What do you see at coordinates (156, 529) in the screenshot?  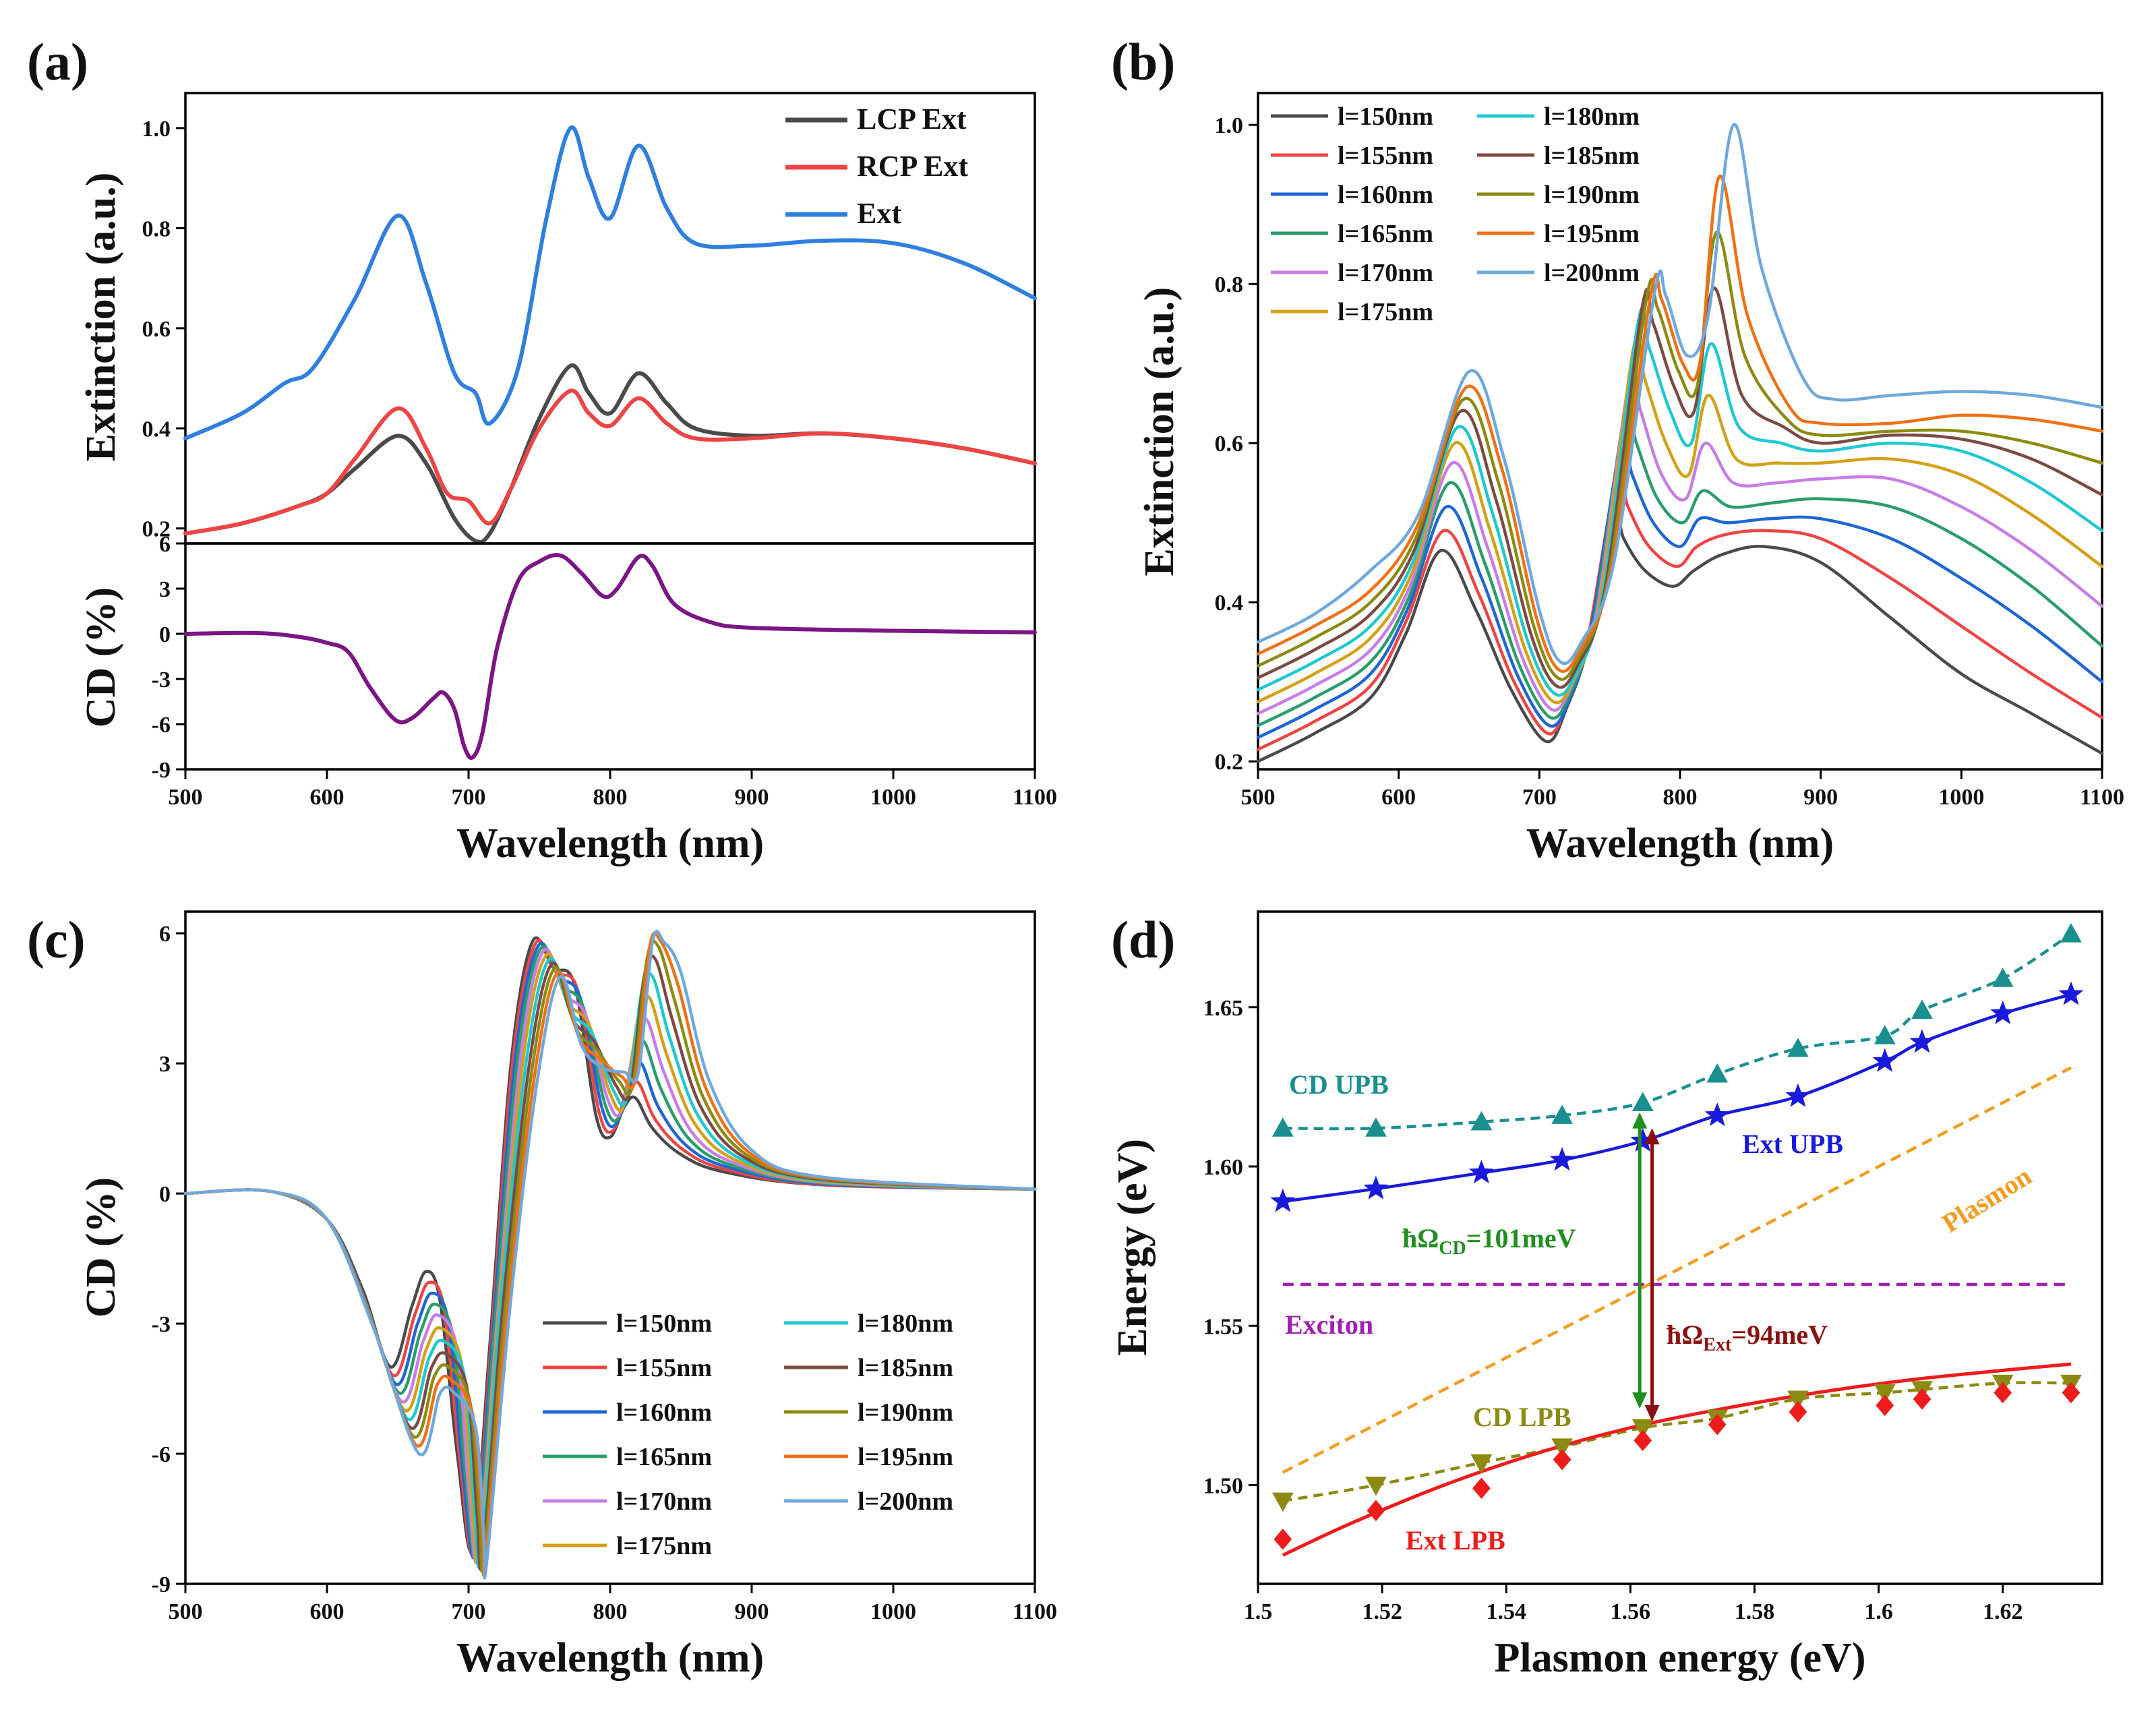 I see `y-tick-label: 0.2` at bounding box center [156, 529].